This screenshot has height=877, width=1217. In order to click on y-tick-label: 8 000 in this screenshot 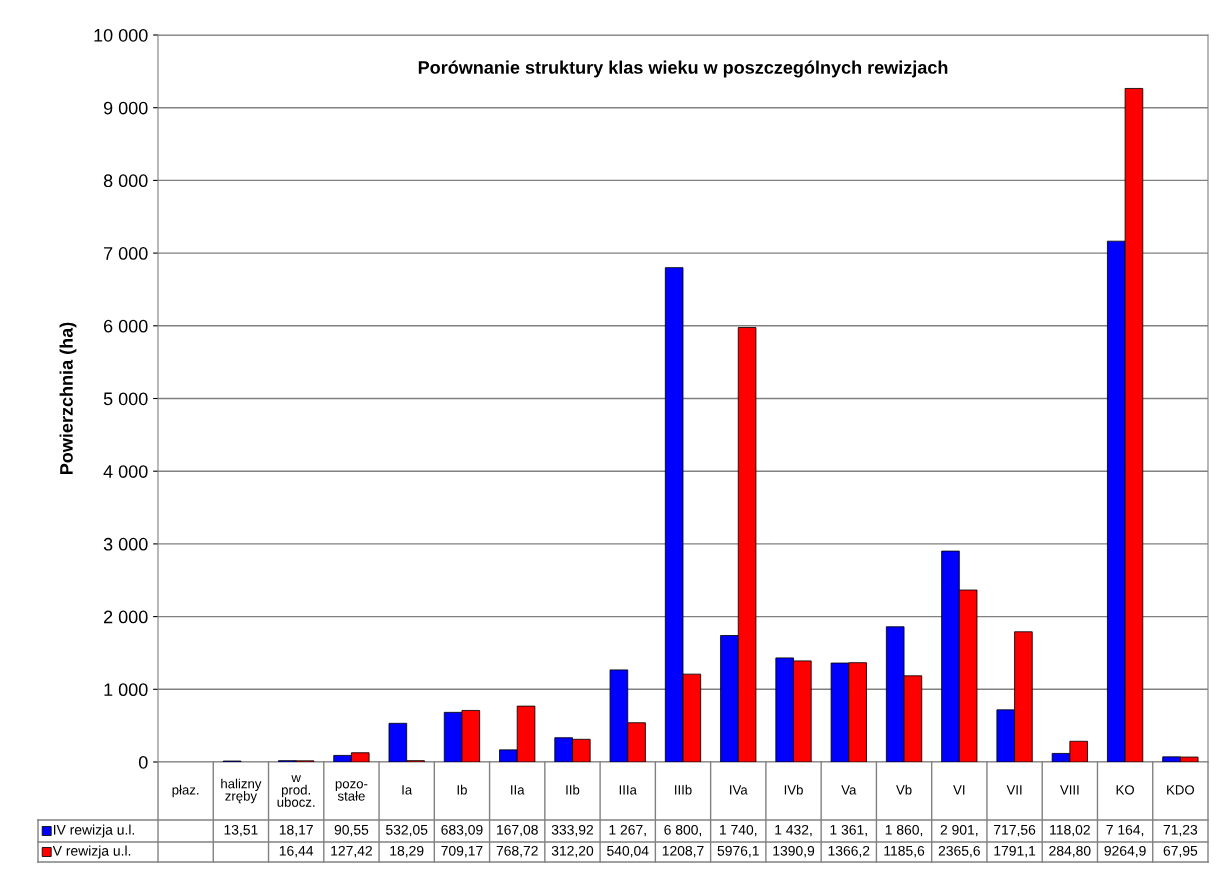, I will do `click(125, 181)`.